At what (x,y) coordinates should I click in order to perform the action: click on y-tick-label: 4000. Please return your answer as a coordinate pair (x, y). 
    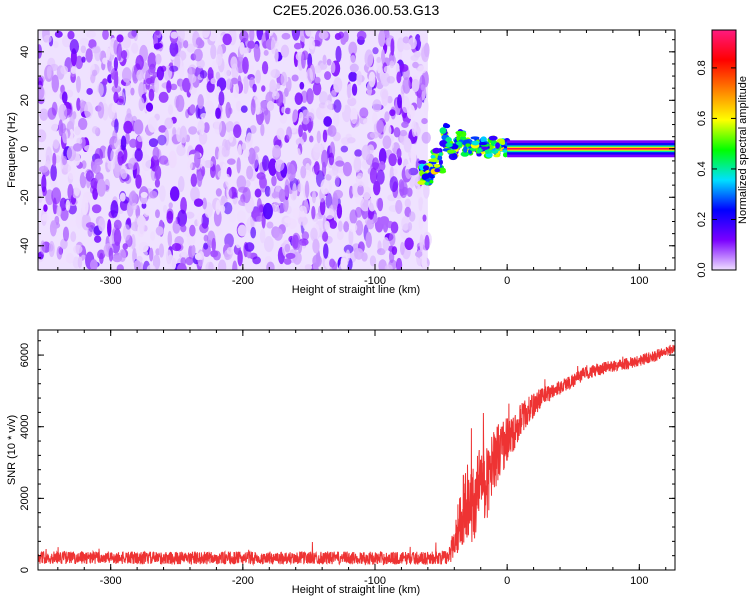
    Looking at the image, I should click on (25, 426).